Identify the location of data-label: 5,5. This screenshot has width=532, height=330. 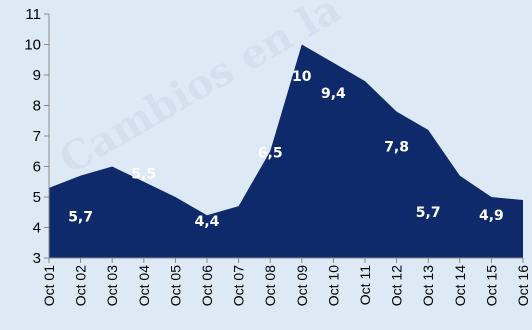
(143, 175).